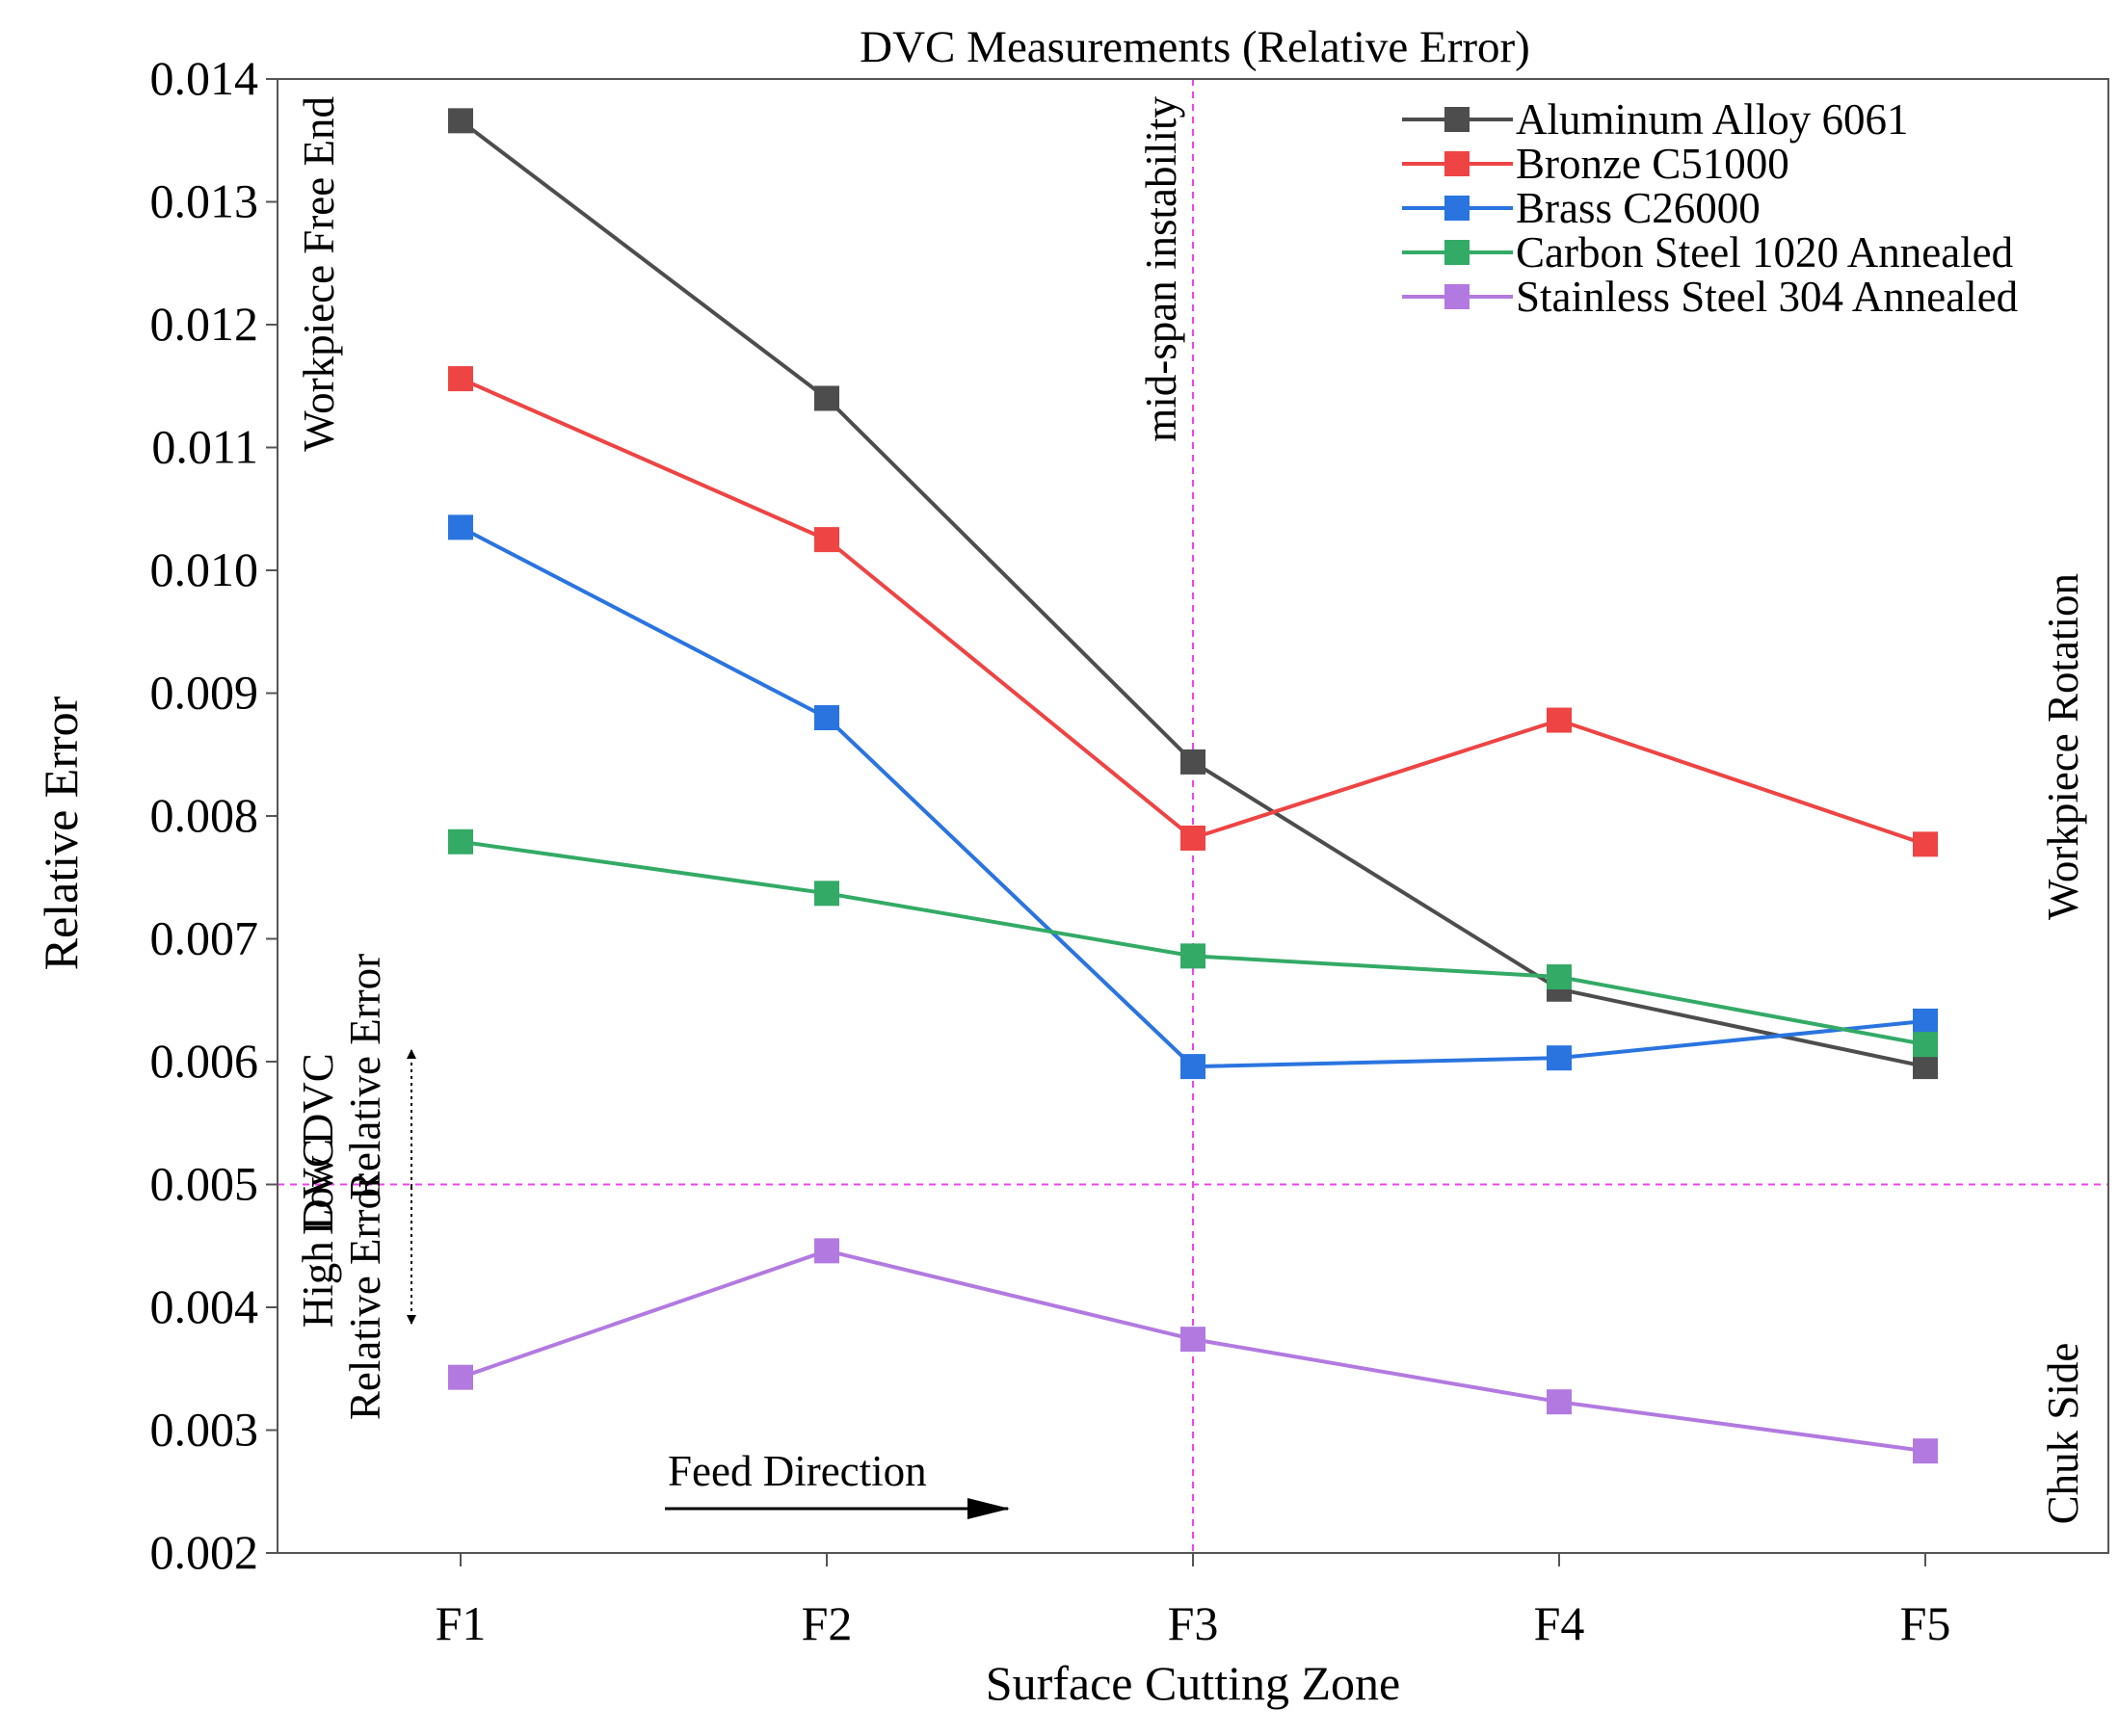  I want to click on x-tick-label: F5, so click(1925, 1623).